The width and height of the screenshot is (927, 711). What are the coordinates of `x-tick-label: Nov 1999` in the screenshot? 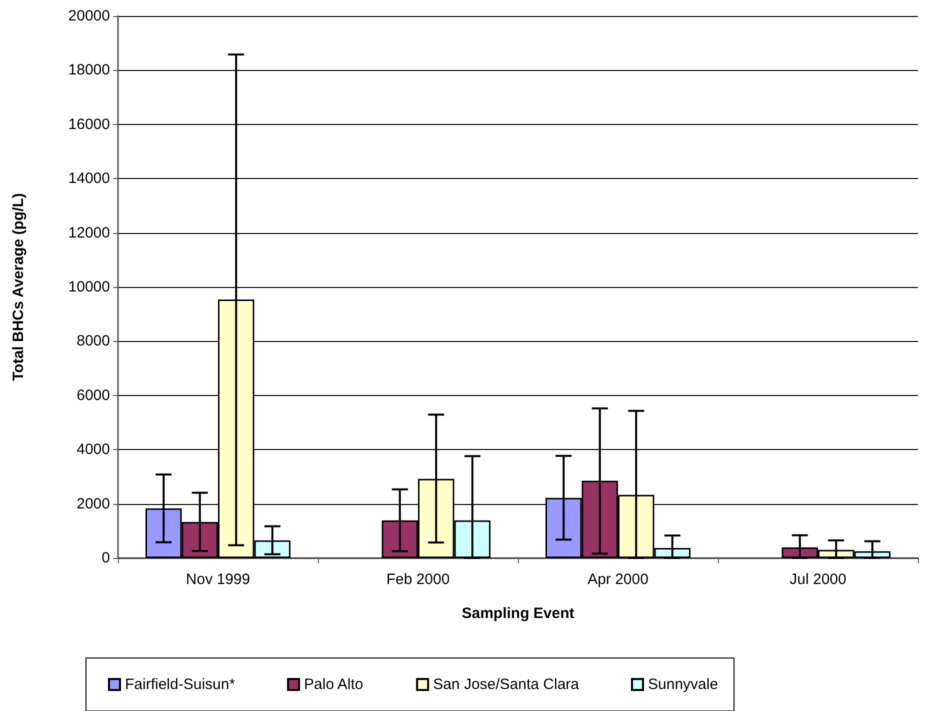 It's located at (218, 579).